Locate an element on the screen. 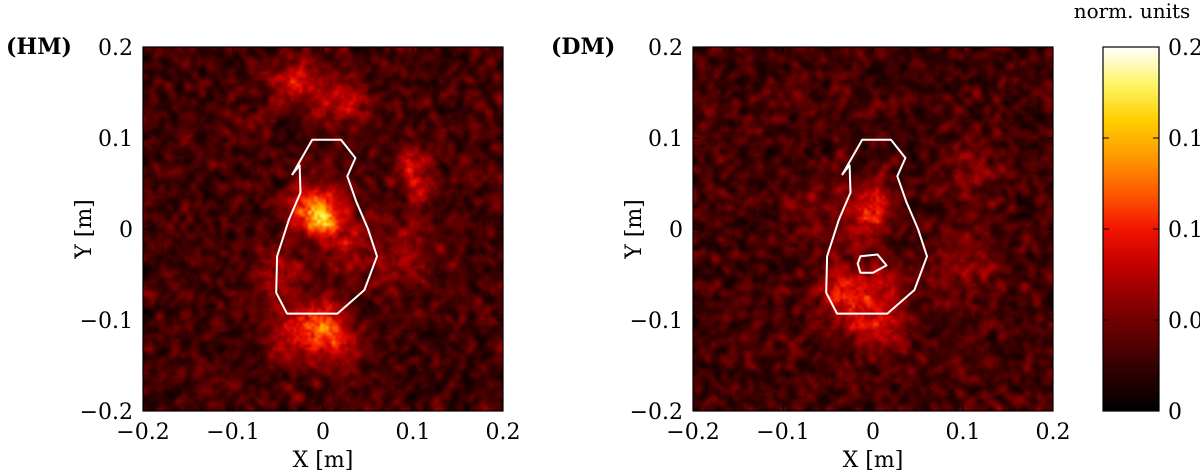  colorbar: norm. units 0 0.05 0.1 0.15 0.2 is located at coordinates (1137, 212).